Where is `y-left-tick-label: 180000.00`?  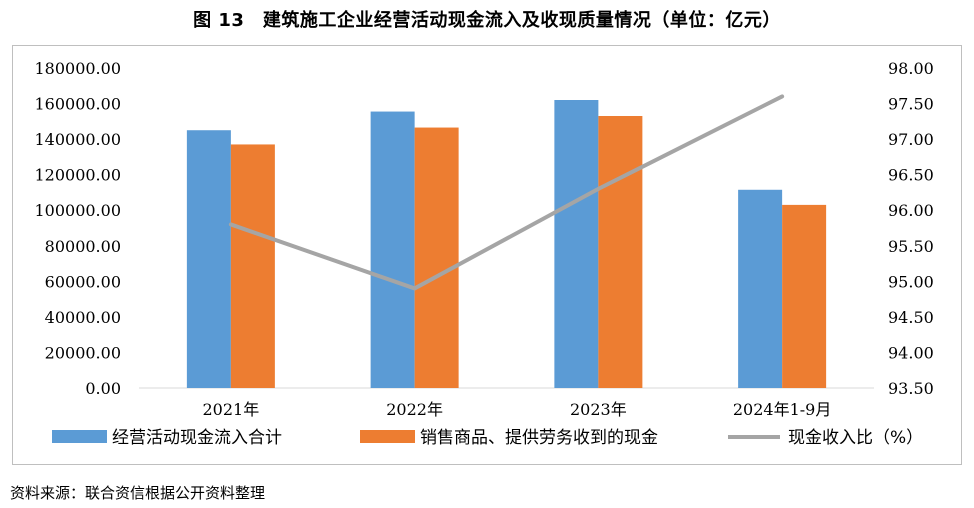 y-left-tick-label: 180000.00 is located at coordinates (77, 68).